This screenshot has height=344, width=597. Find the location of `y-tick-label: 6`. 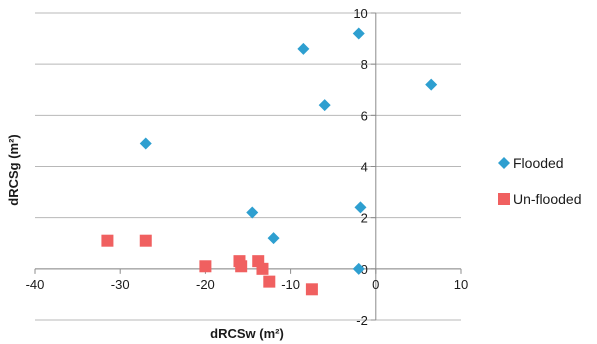

y-tick-label: 6 is located at coordinates (364, 115).